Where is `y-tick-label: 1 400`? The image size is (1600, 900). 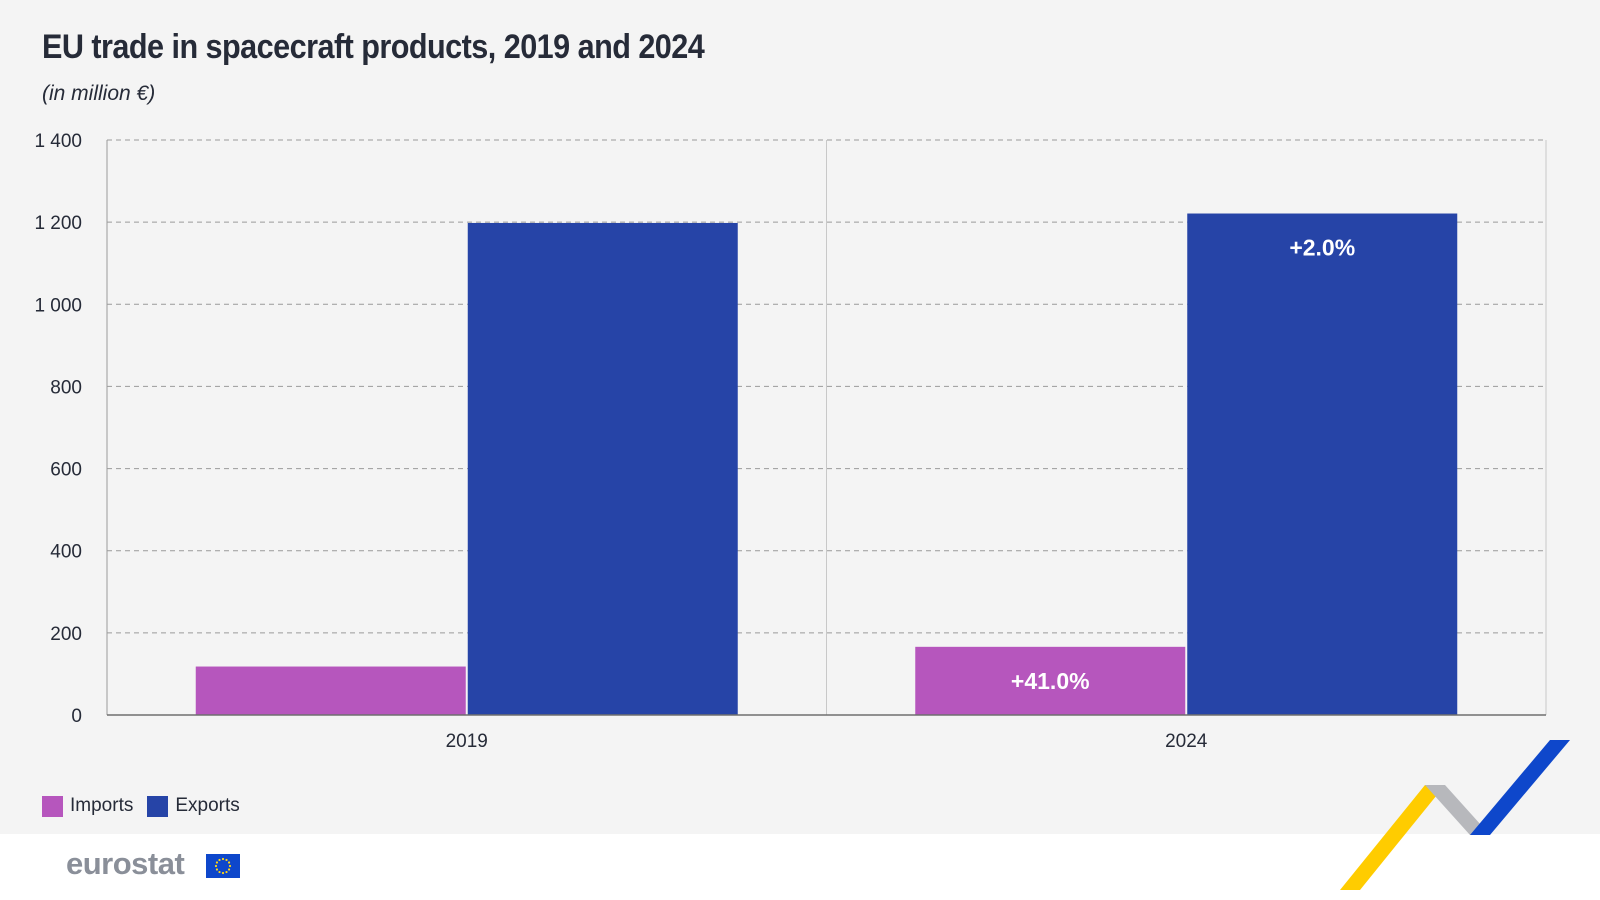 y-tick-label: 1 400 is located at coordinates (58, 141).